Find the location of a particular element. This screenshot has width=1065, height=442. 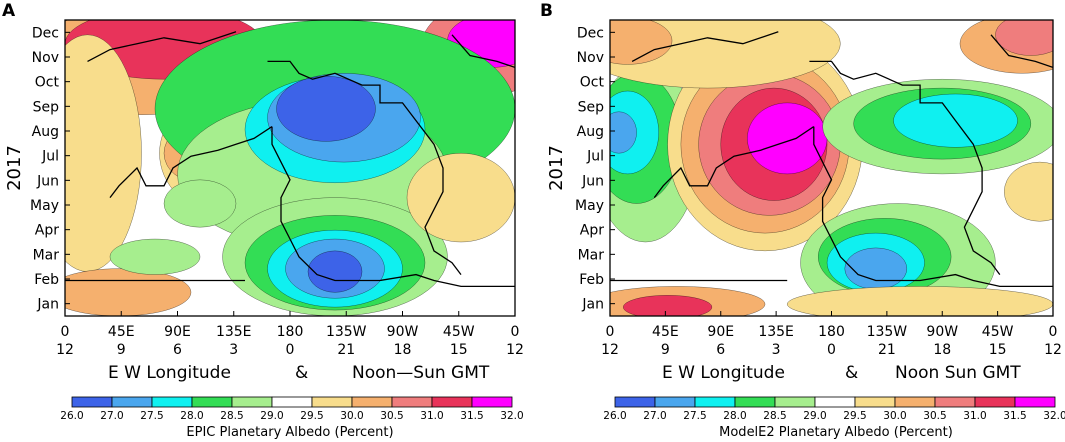

panel-a-x-tick-label-longitude: 90W is located at coordinates (403, 332).